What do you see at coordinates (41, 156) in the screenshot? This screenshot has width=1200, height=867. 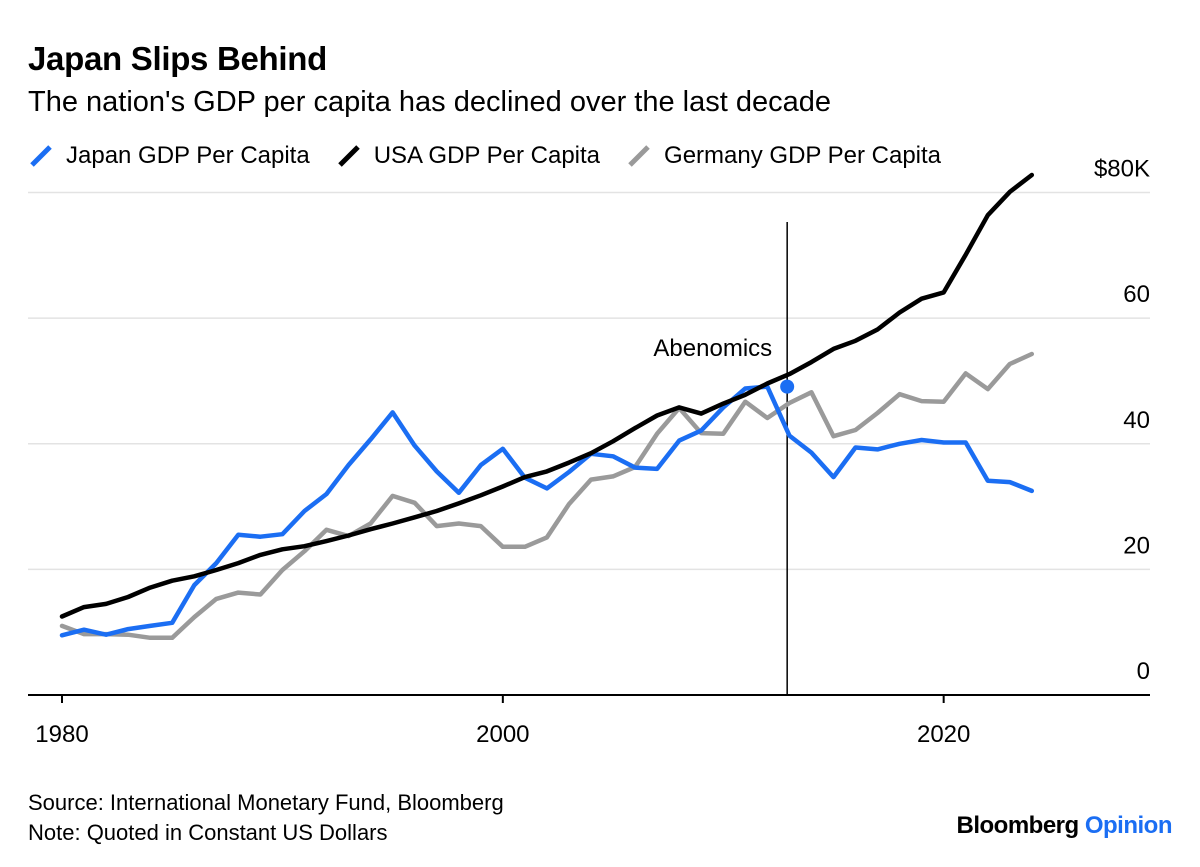 I see `legend-swatch-japan` at bounding box center [41, 156].